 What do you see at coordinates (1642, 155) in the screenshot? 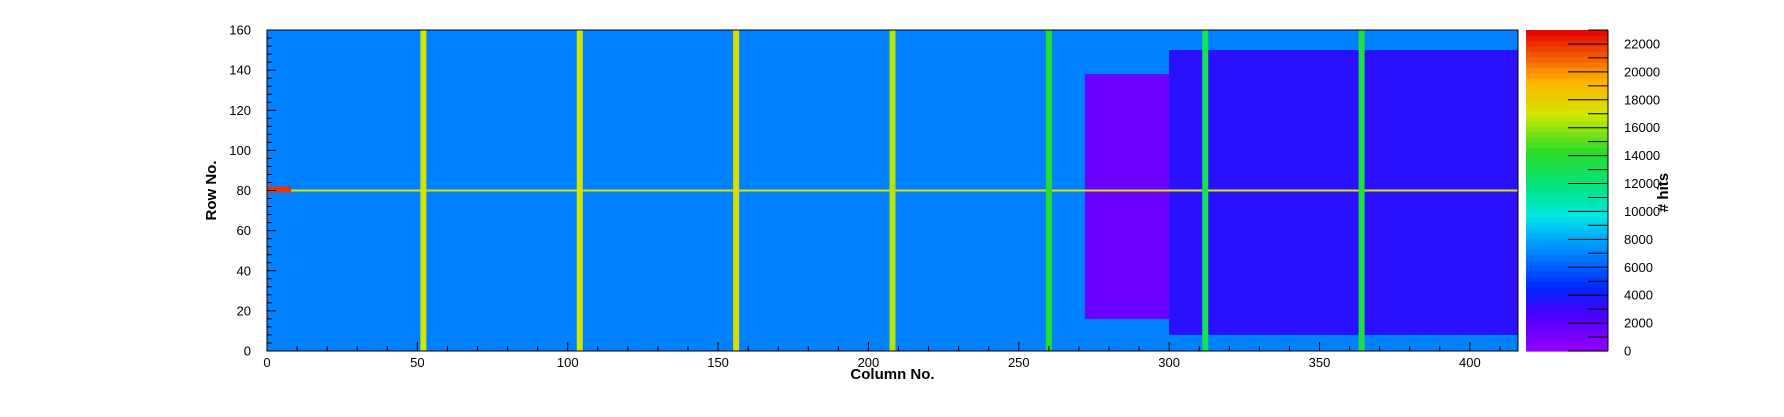
I see `z-tick-label: 14000` at bounding box center [1642, 155].